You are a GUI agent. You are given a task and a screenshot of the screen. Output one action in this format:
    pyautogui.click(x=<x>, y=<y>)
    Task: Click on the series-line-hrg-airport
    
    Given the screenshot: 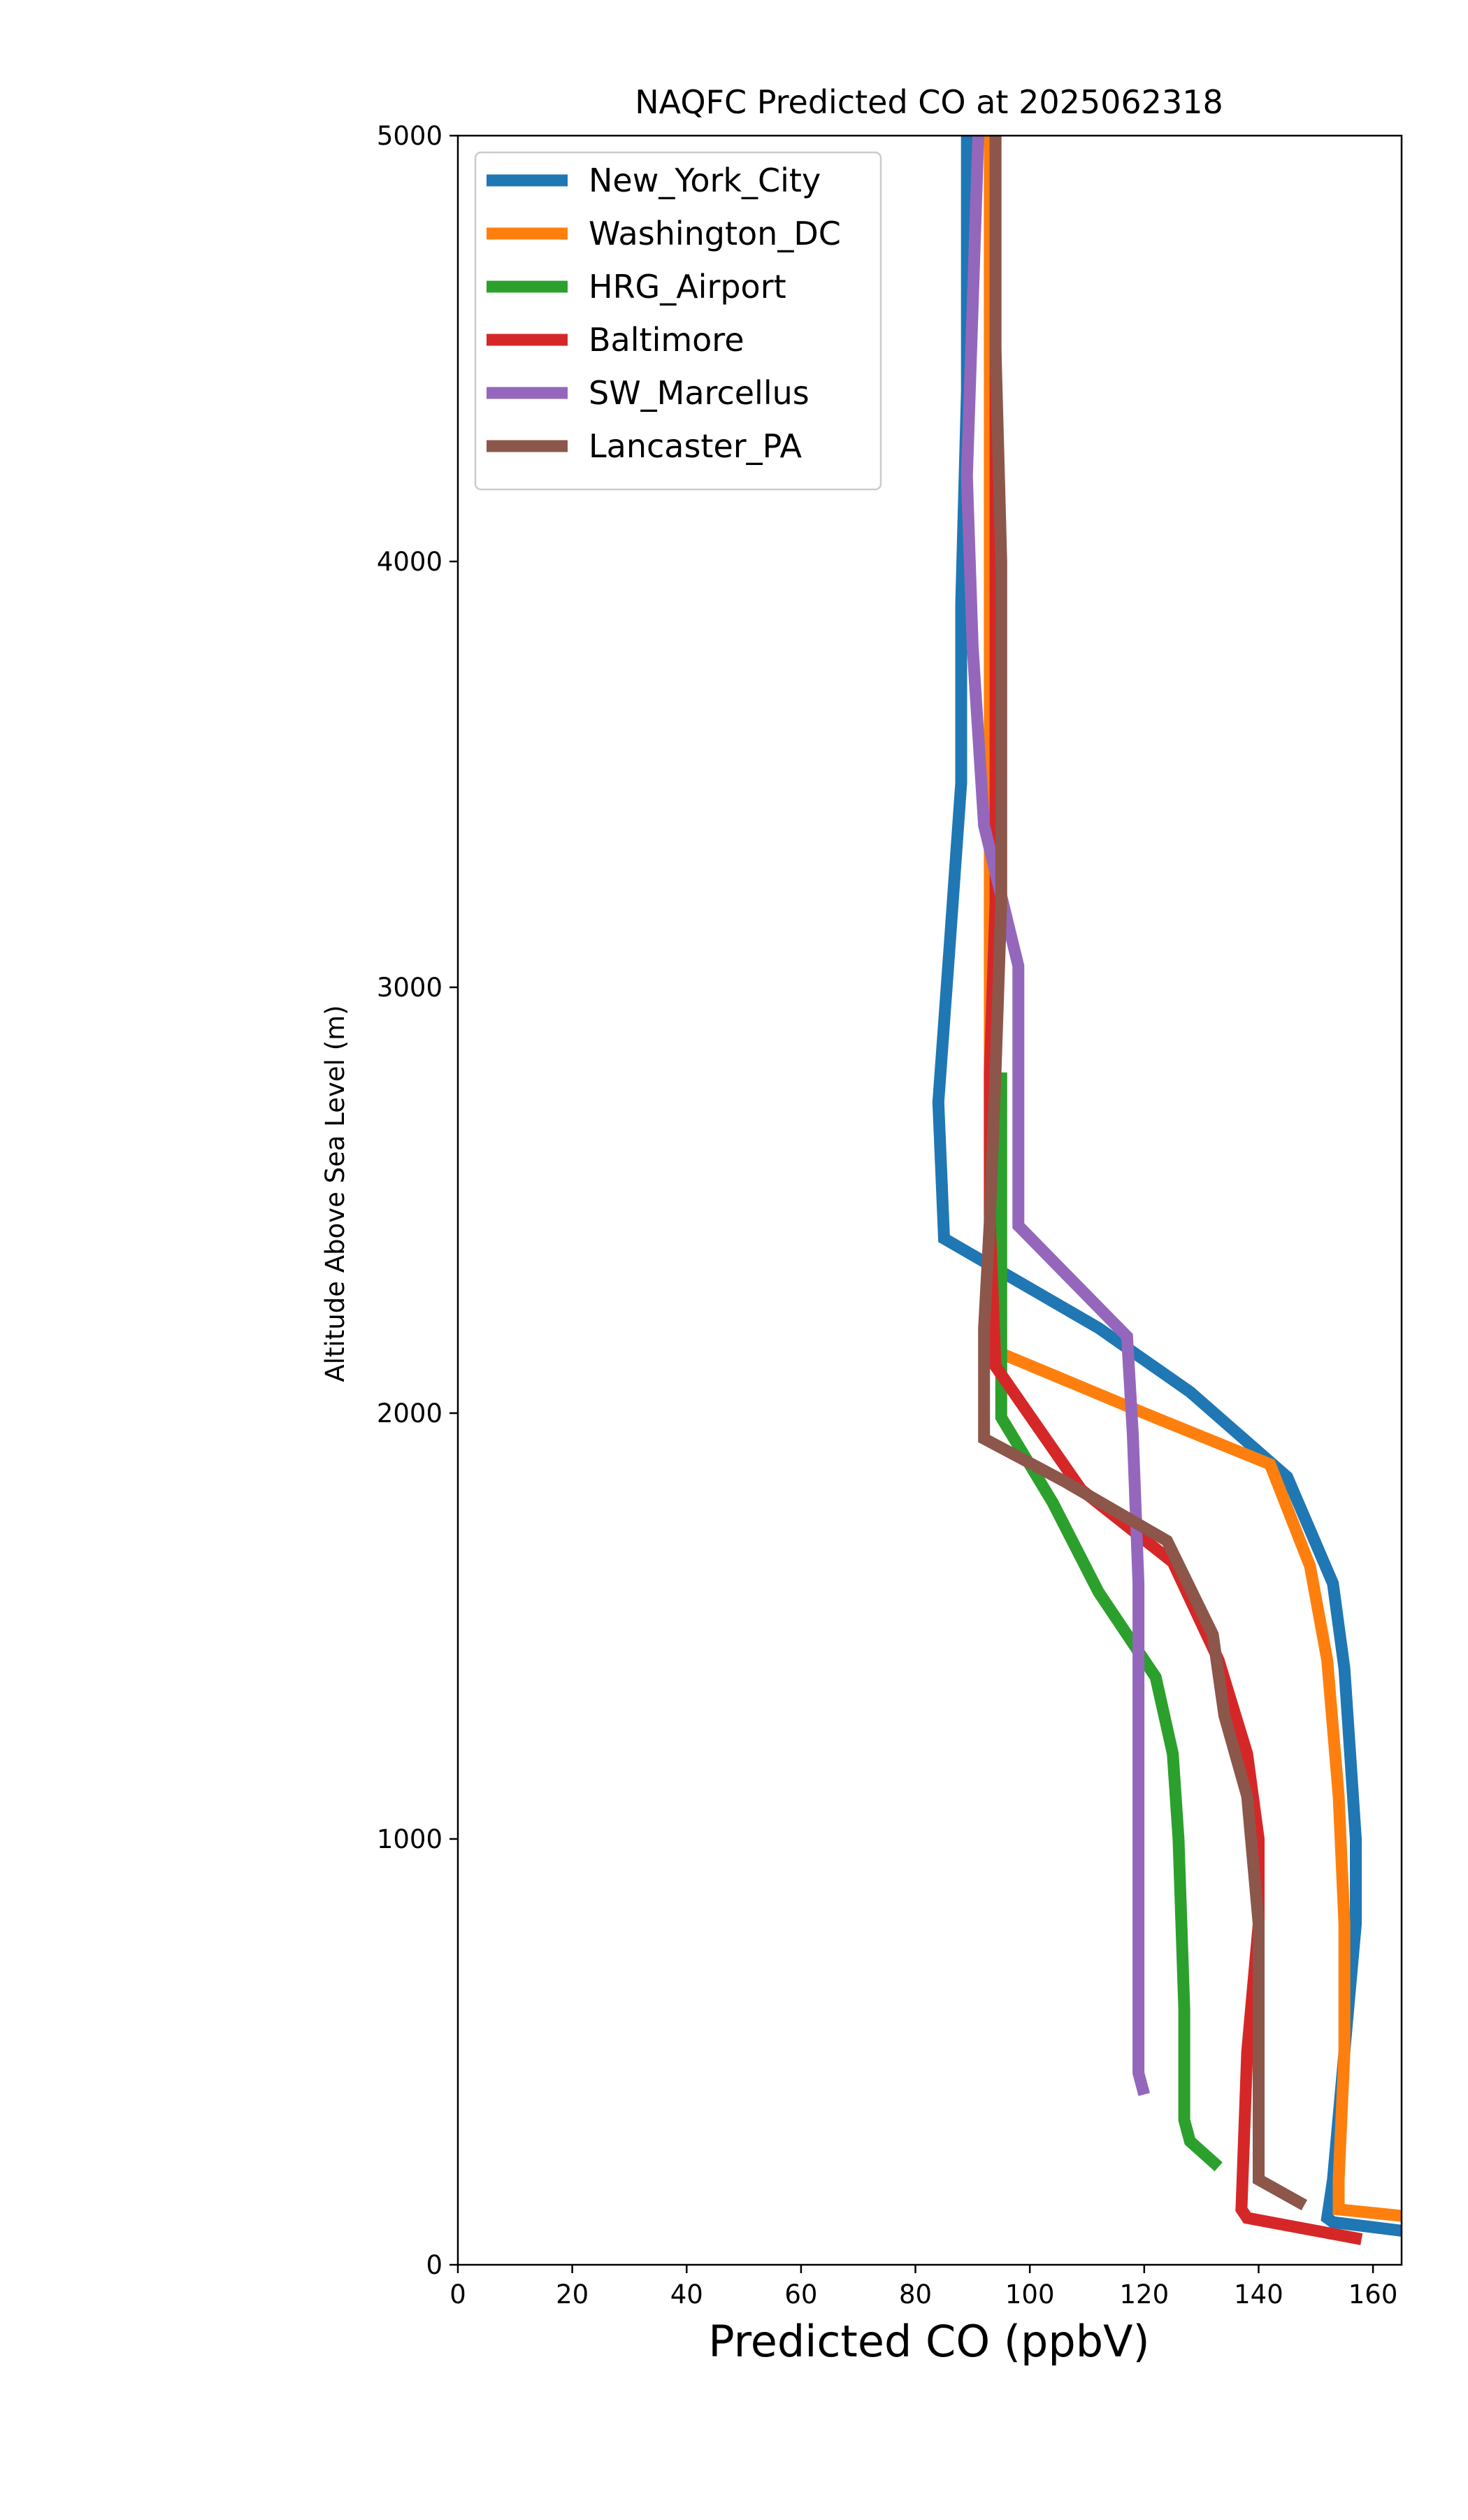 What is the action you would take?
    pyautogui.click(x=1109, y=1622)
    